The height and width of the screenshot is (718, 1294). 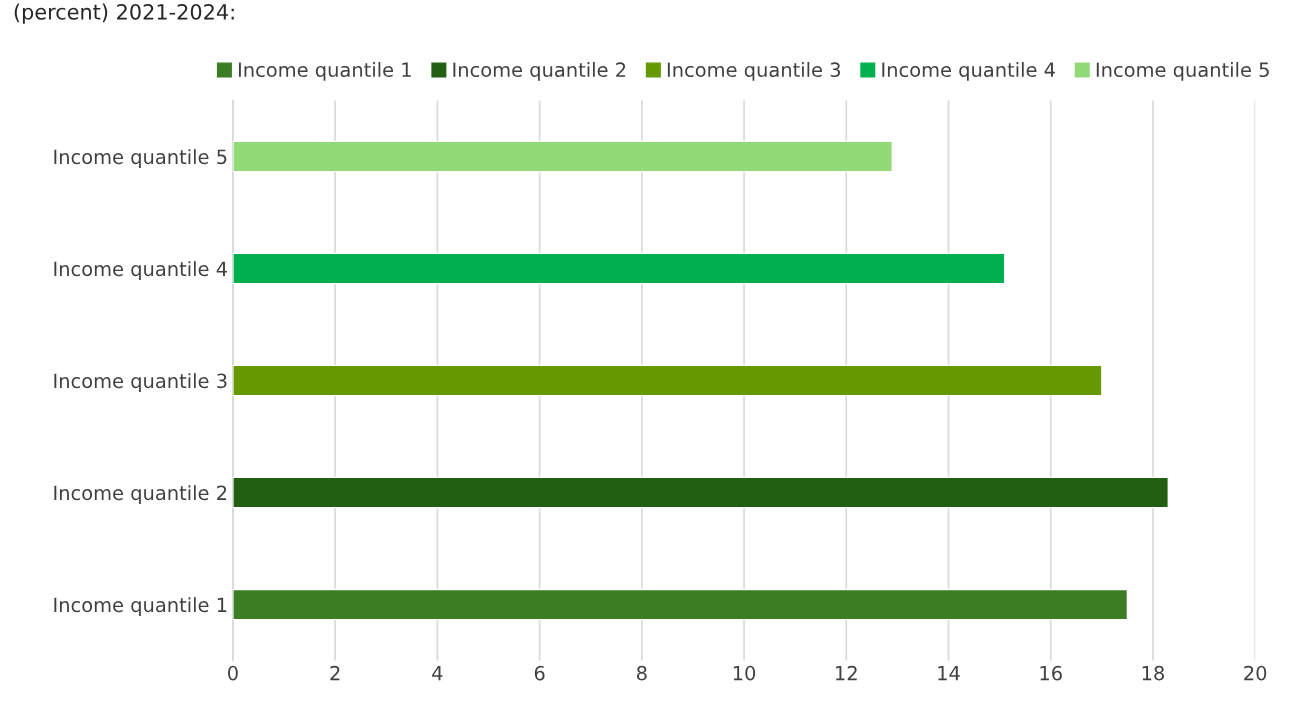 What do you see at coordinates (949, 673) in the screenshot?
I see `x-tick-label: 14` at bounding box center [949, 673].